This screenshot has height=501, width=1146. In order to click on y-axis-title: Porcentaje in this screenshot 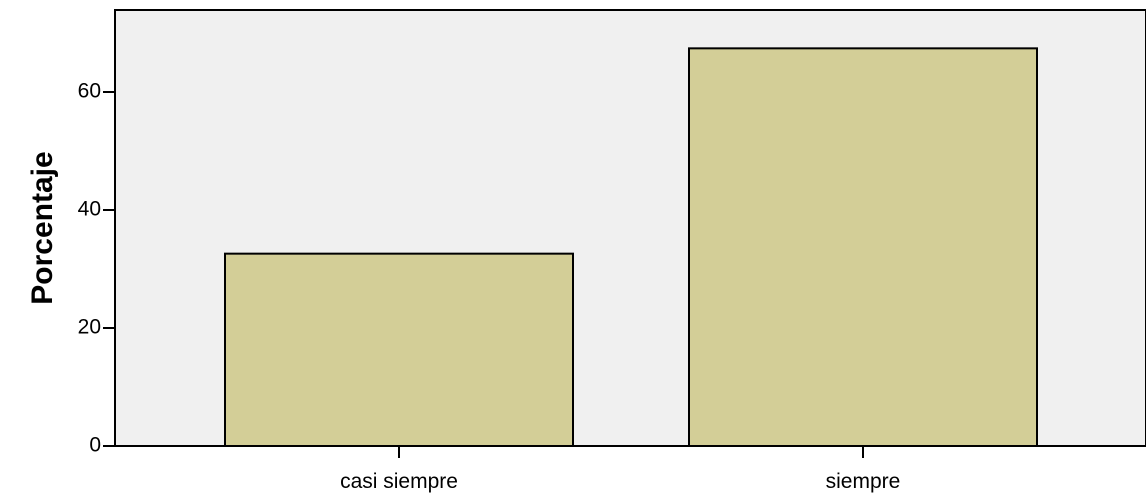, I will do `click(42, 227)`.